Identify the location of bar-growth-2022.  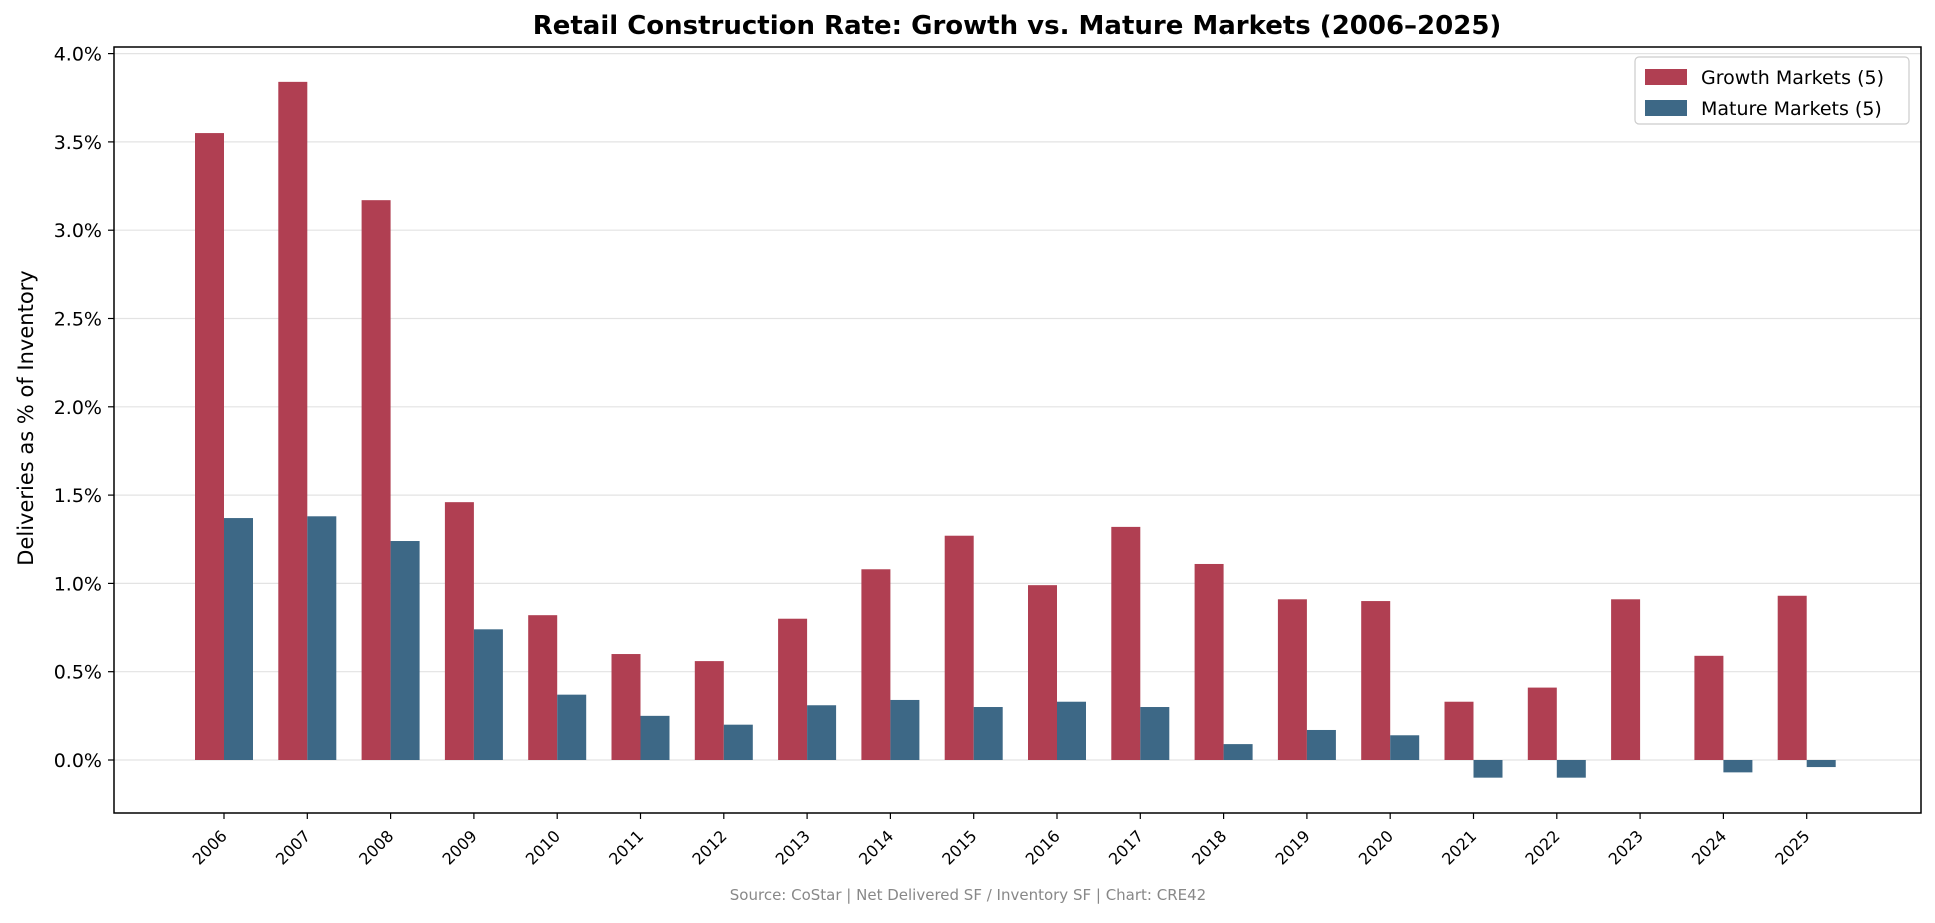
(1542, 724).